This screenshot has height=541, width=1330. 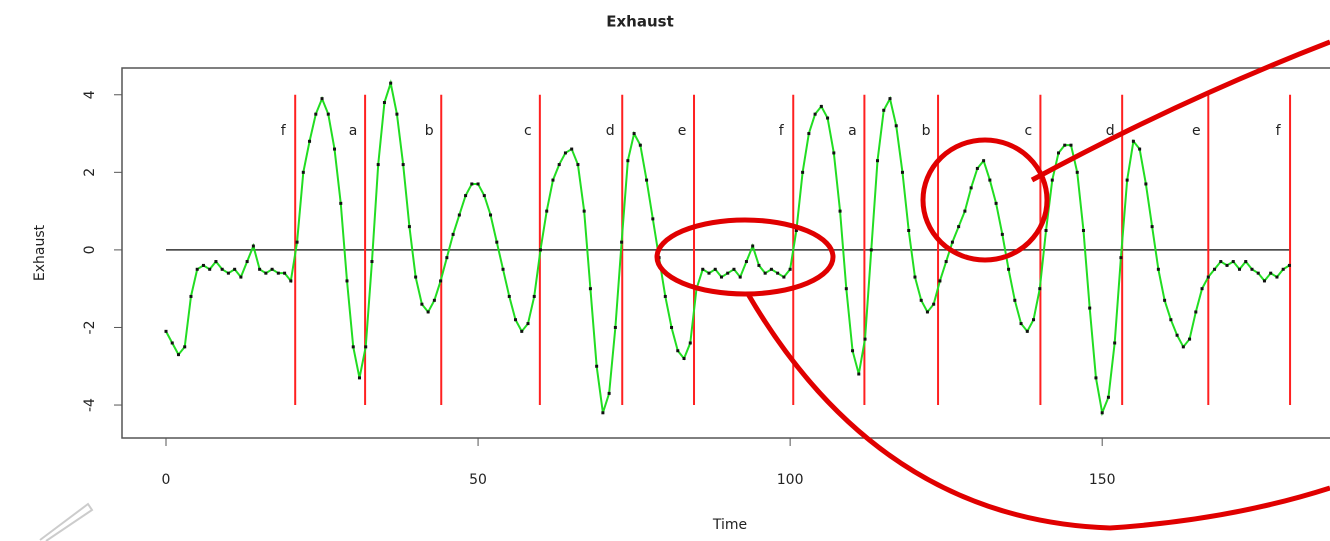 I want to click on y-axis-label: Exhaust, so click(x=40, y=252).